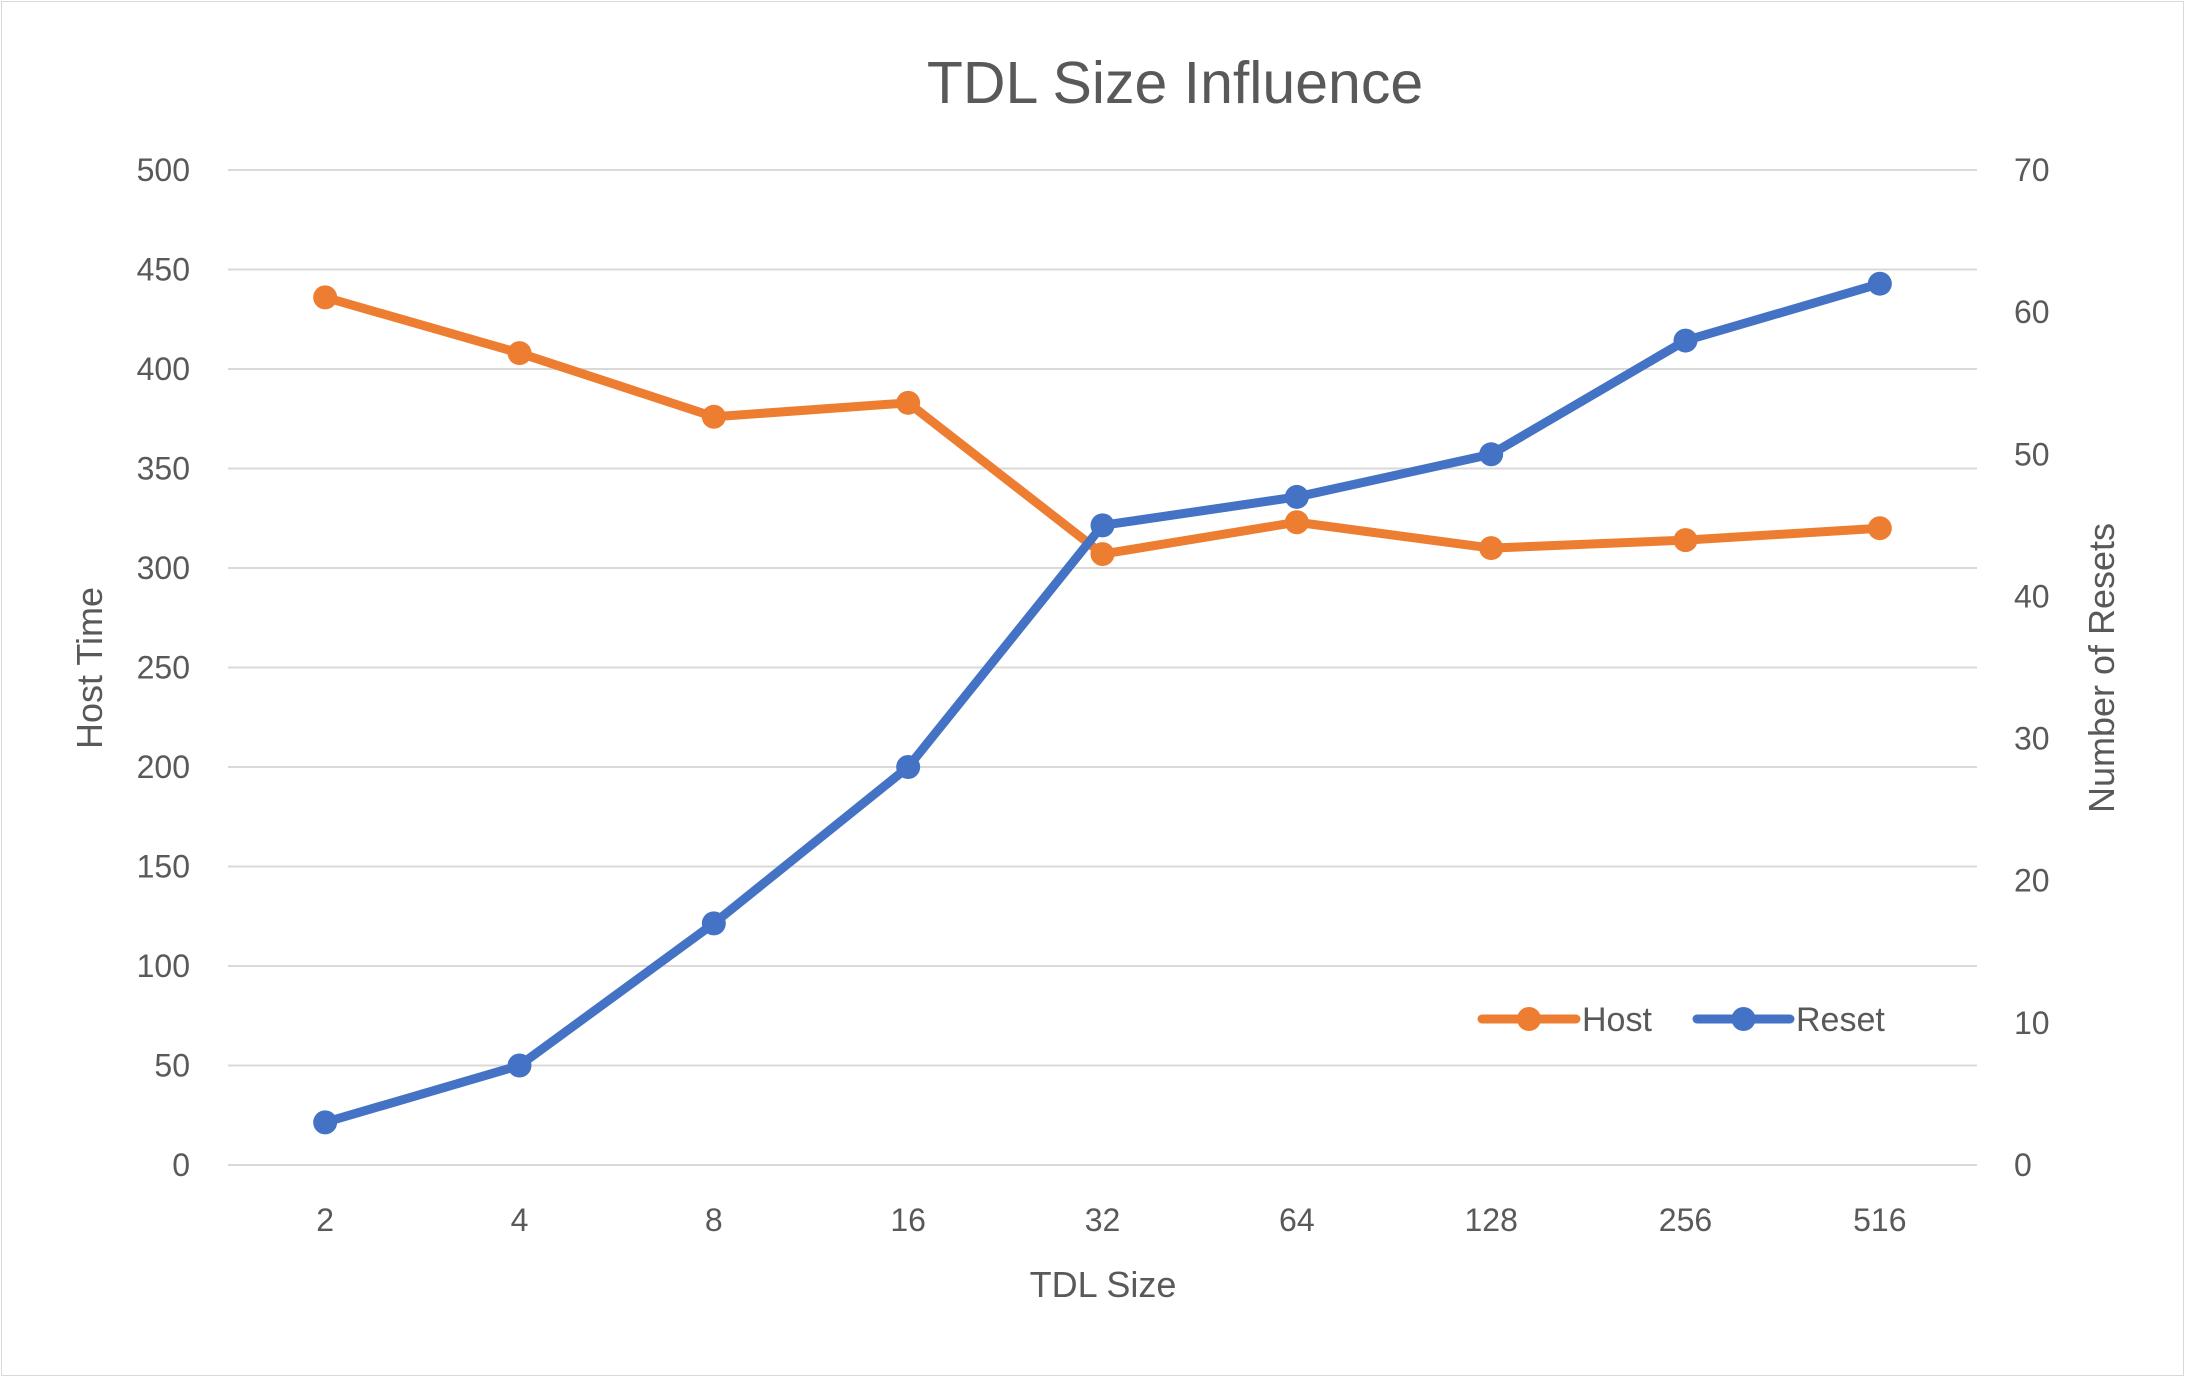 This screenshot has height=1377, width=2185. What do you see at coordinates (89, 668) in the screenshot?
I see `y-axis-title: Host Time` at bounding box center [89, 668].